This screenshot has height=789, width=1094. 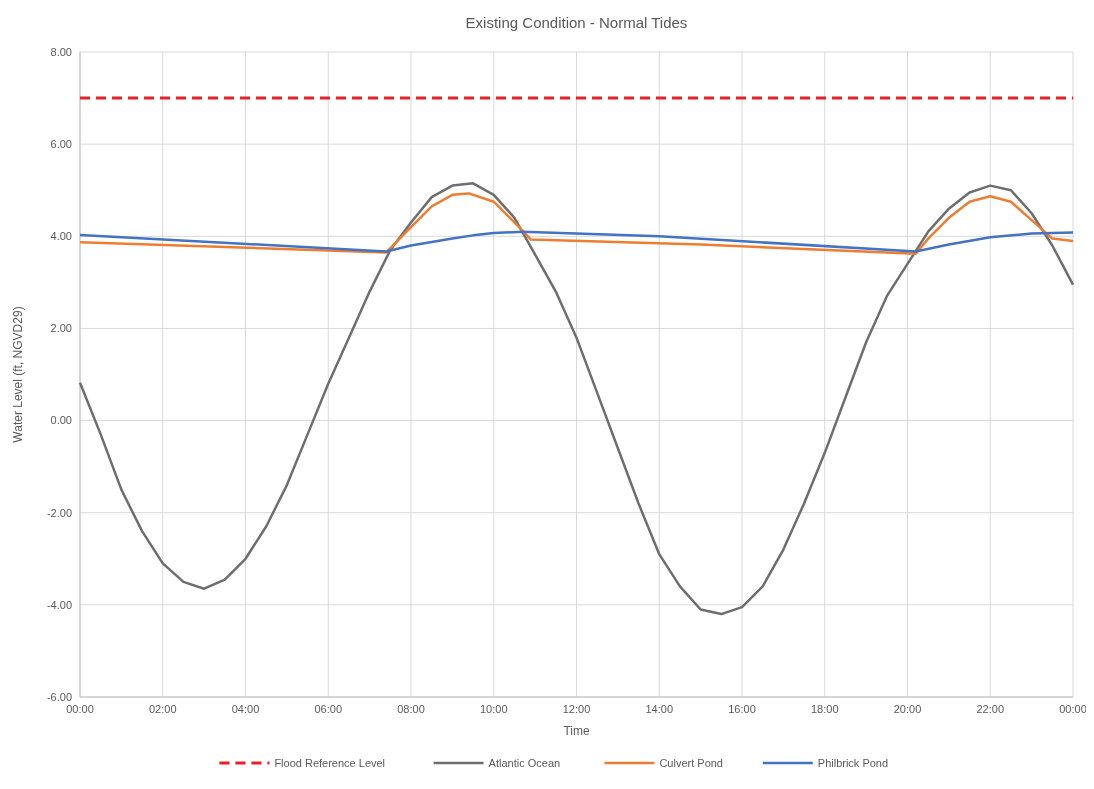 I want to click on x-tick-label: 18:00, so click(x=824, y=709).